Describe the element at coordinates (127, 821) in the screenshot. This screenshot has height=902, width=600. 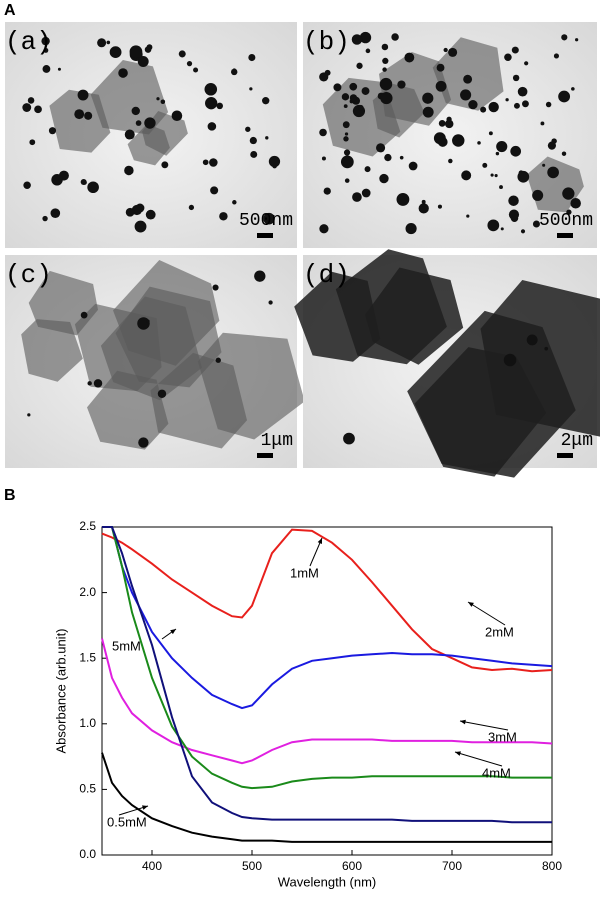
I see `series-label: 0.5mM` at that location.